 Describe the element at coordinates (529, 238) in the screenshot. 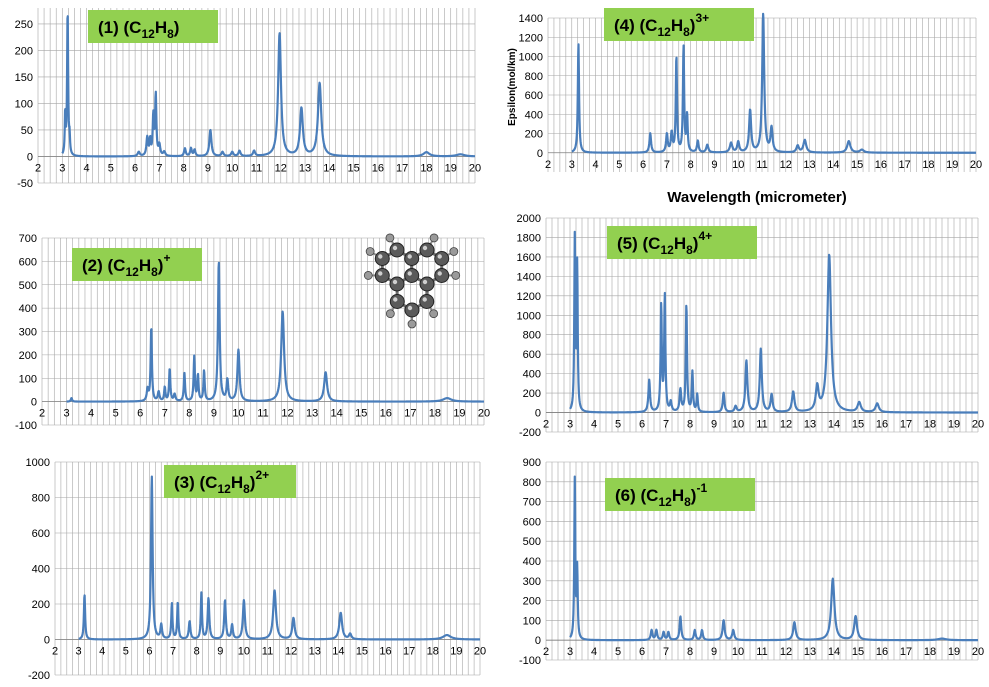

I see `y-tick-label: 1800` at that location.